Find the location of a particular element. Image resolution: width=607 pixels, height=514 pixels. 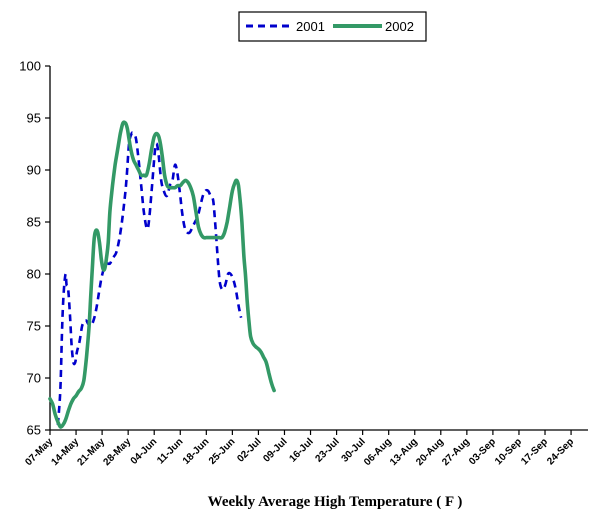

x-tick-label: 14-May is located at coordinates (65, 452).